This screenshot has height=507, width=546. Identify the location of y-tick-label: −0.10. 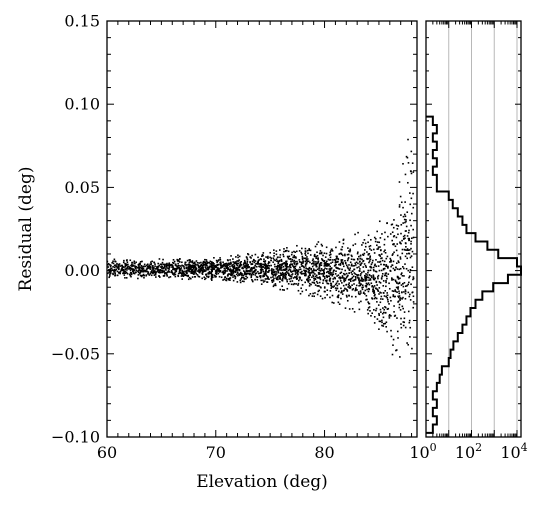
(75, 437).